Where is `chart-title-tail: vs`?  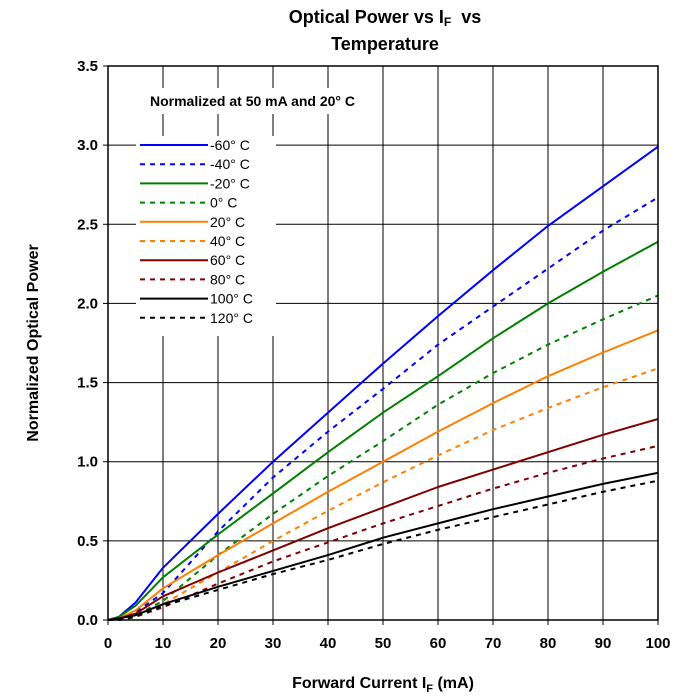 chart-title-tail: vs is located at coordinates (466, 17).